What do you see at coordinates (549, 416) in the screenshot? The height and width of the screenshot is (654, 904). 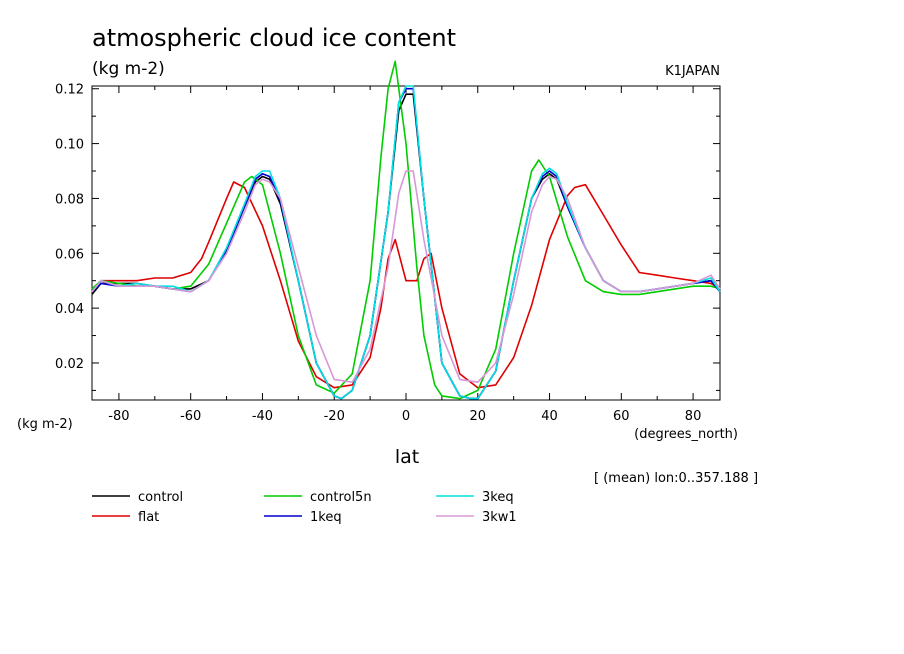 I see `x-tick-label: 40` at bounding box center [549, 416].